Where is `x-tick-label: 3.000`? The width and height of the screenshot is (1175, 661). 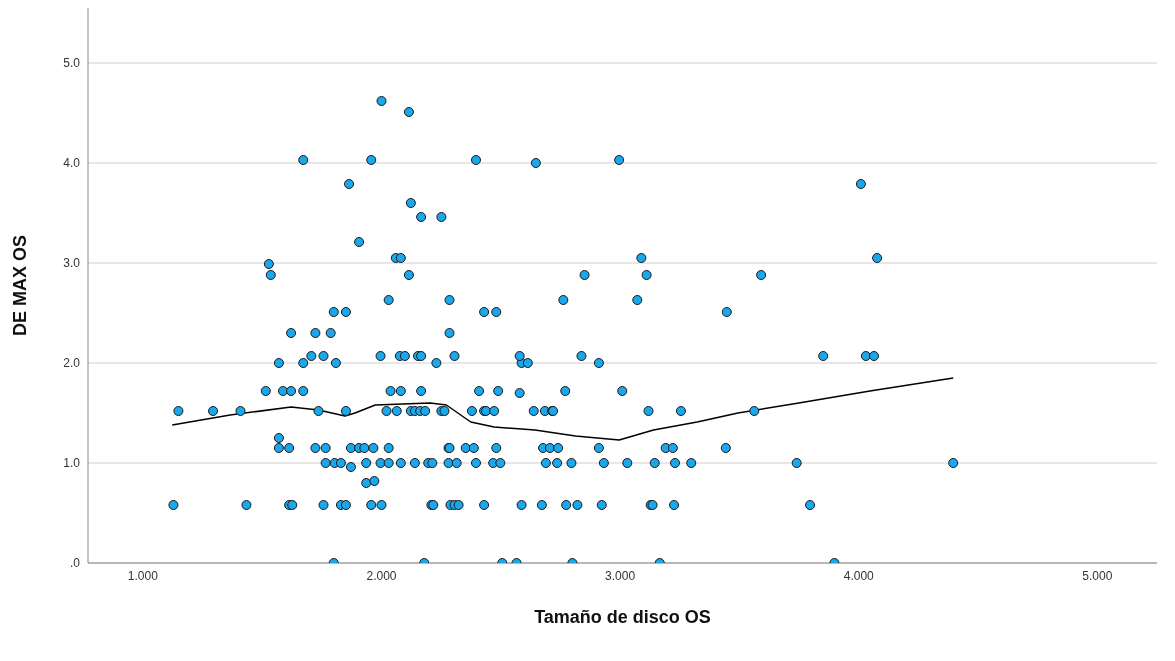 x-tick-label: 3.000 is located at coordinates (620, 575).